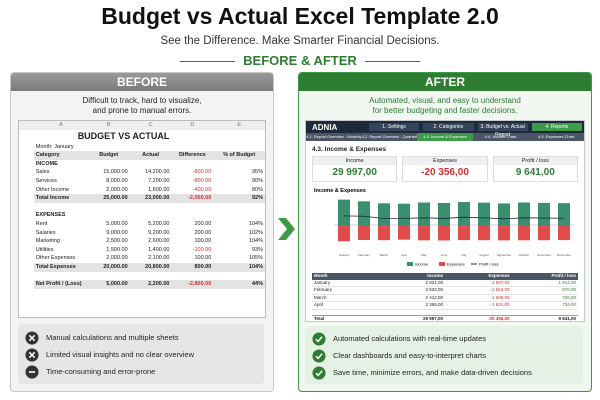  Describe the element at coordinates (499, 275) in the screenshot. I see `cell: Expenses` at that location.